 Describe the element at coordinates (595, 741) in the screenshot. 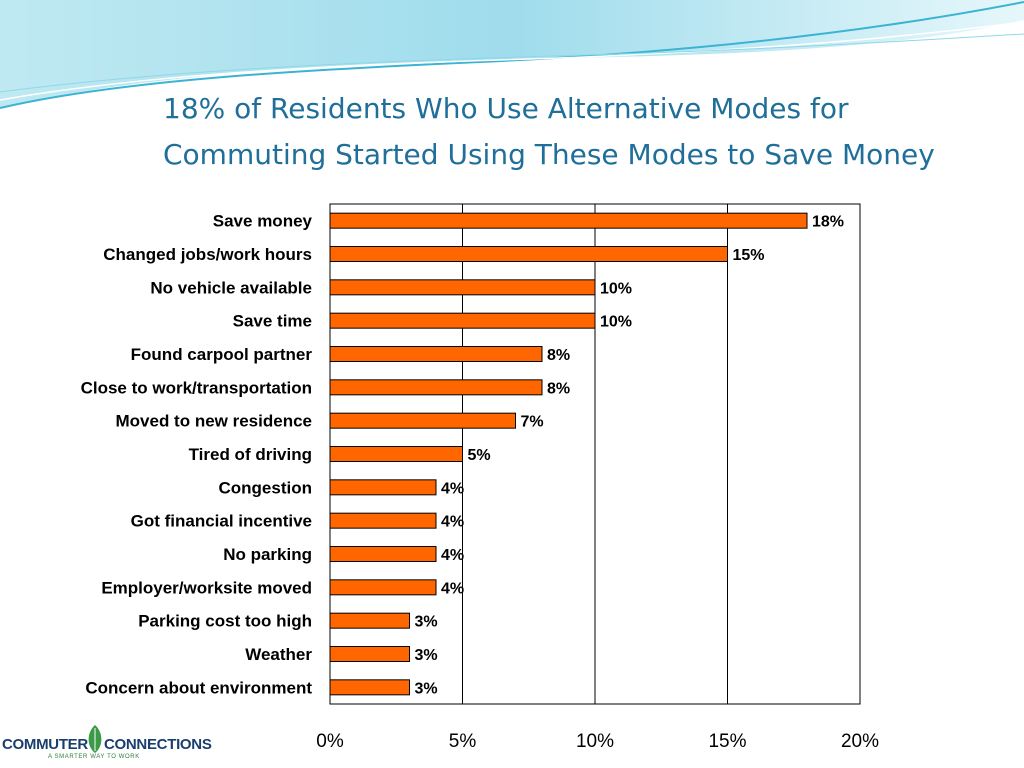

I see `x-tick-label: 10%` at that location.